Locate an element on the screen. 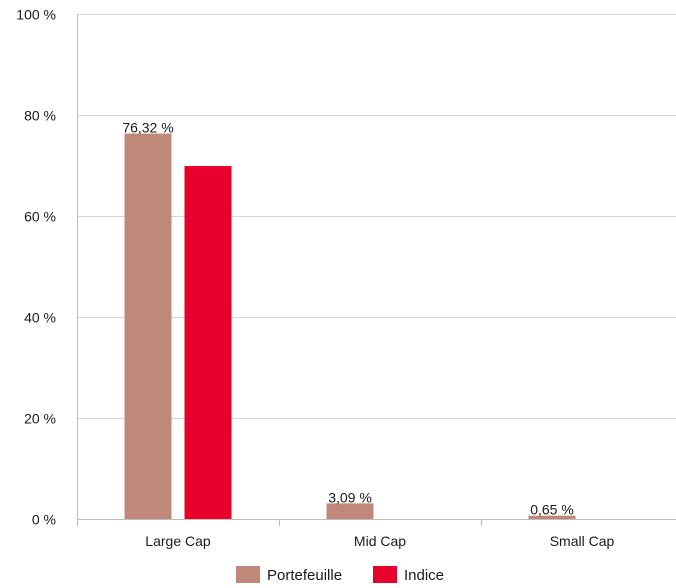  data-label: 0,65 % is located at coordinates (552, 510).